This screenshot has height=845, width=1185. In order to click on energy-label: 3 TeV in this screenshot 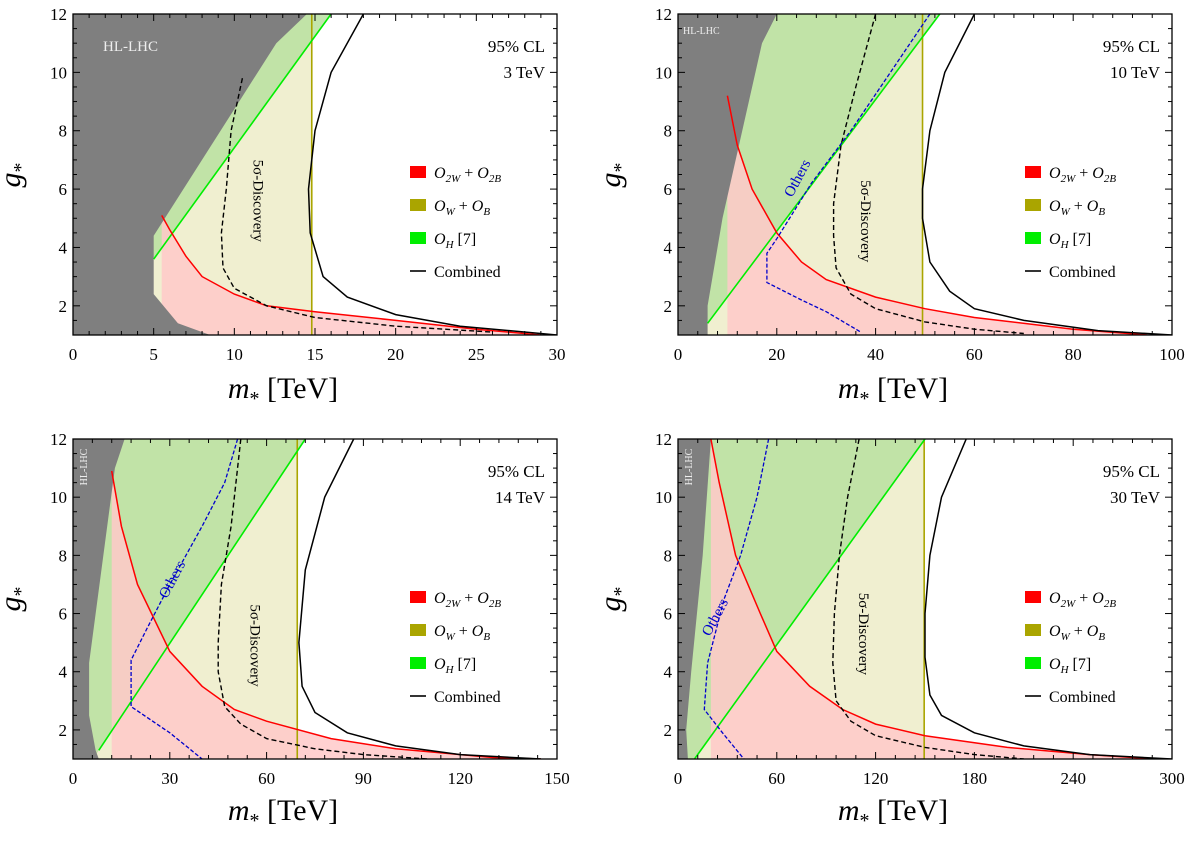, I will do `click(525, 72)`.